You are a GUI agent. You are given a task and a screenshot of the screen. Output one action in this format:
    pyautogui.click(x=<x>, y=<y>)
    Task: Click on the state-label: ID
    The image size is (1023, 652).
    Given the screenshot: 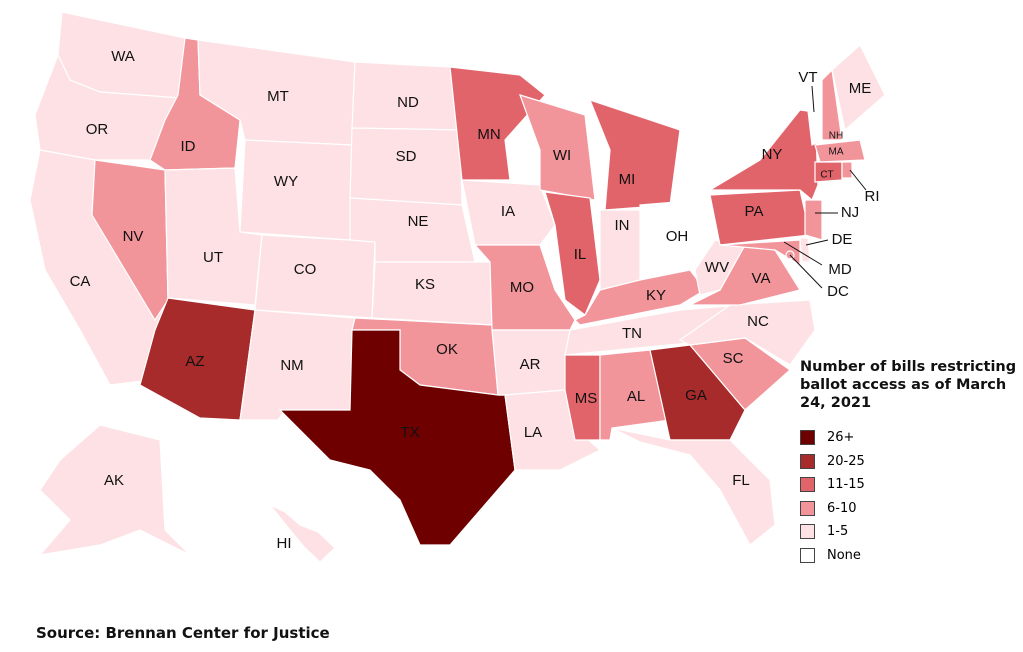 What is the action you would take?
    pyautogui.click(x=188, y=146)
    